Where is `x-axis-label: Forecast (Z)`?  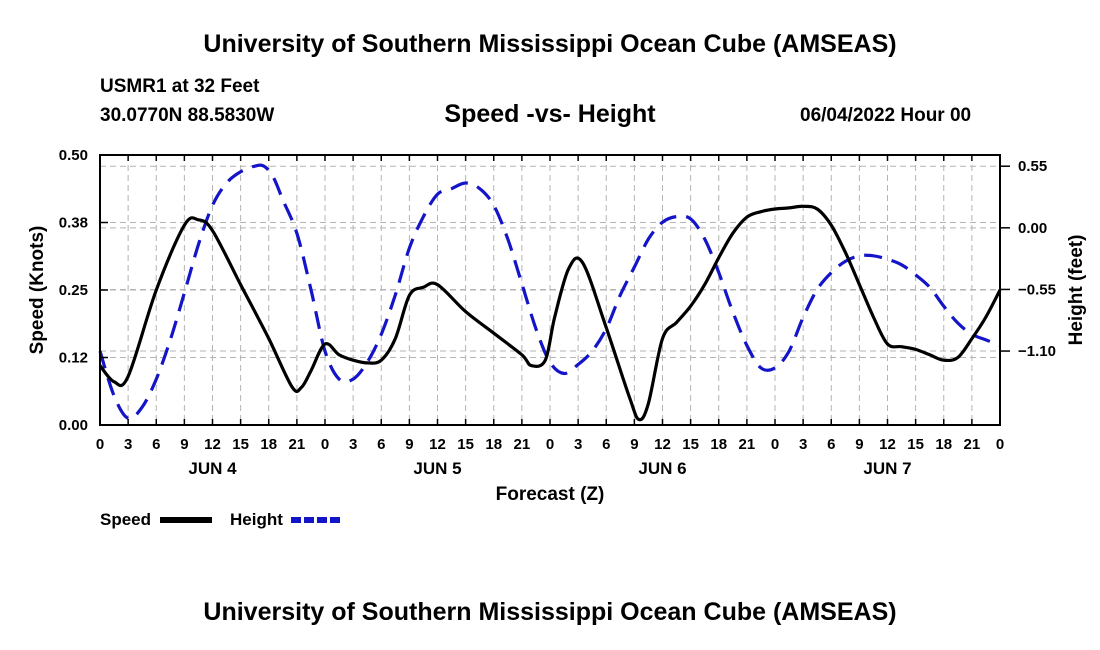
x-axis-label: Forecast (Z) is located at coordinates (550, 494).